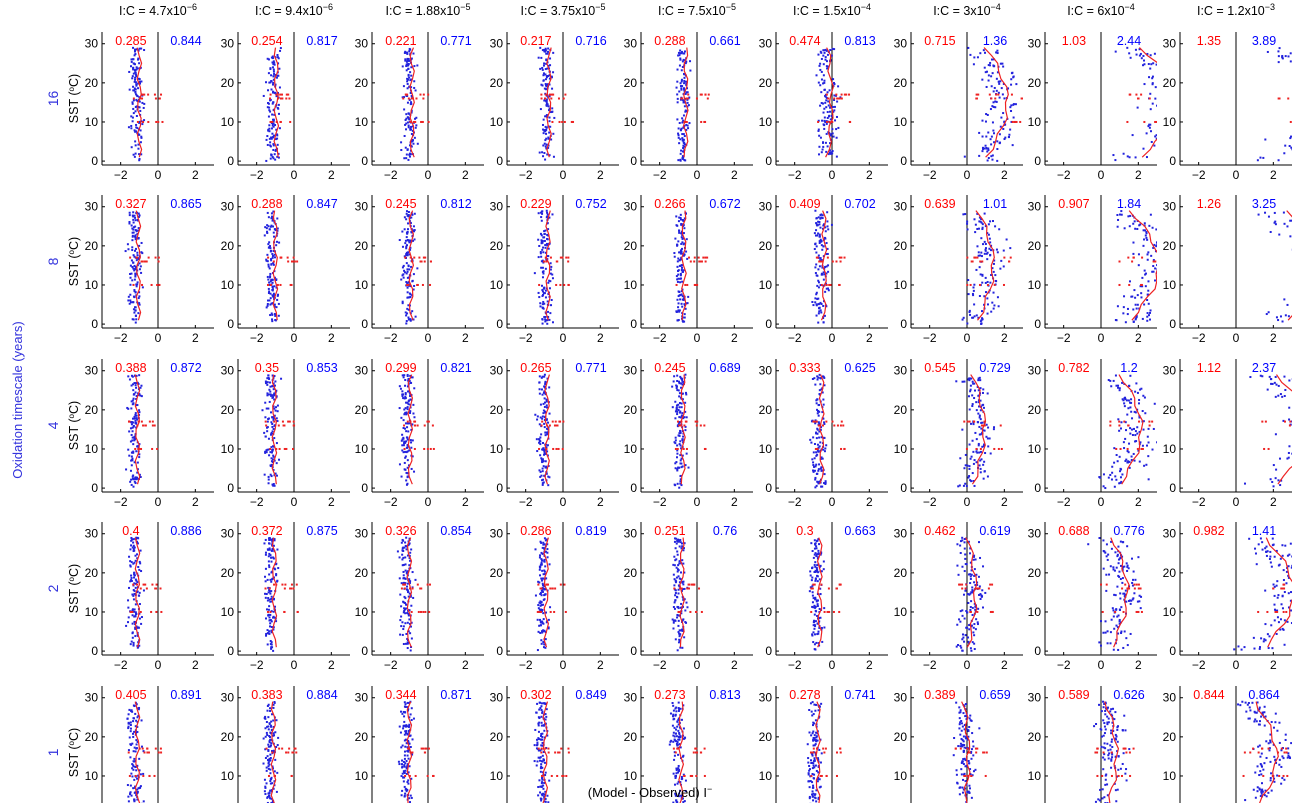 The height and width of the screenshot is (803, 1297). I want to click on y-tick-label: 30, so click(1035, 44).